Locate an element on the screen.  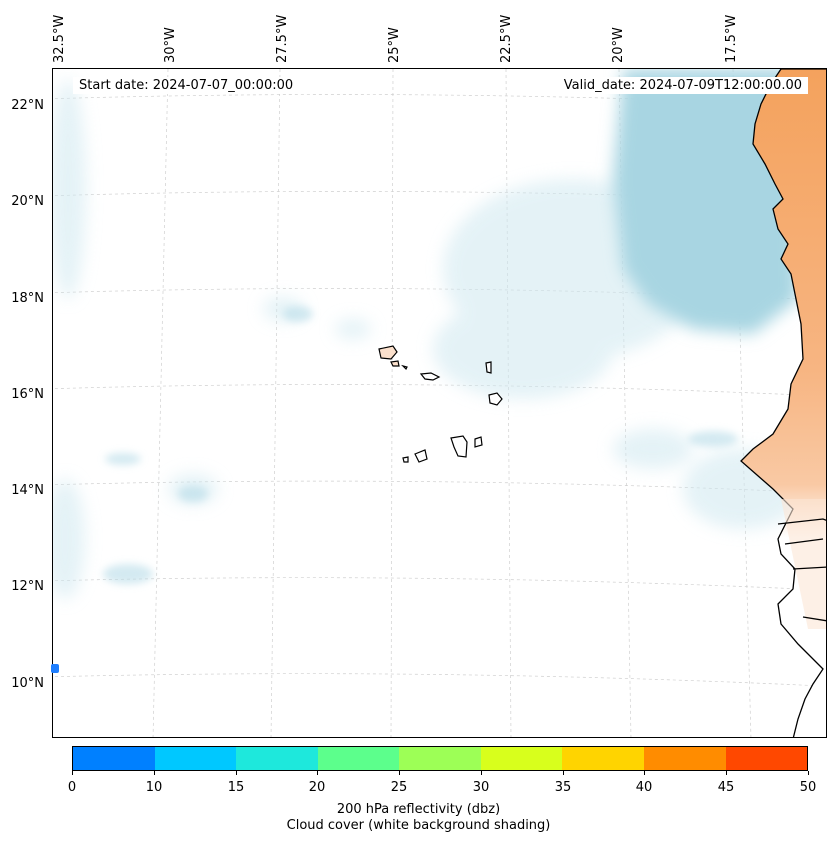
longitude-label: 25°W is located at coordinates (394, 45).